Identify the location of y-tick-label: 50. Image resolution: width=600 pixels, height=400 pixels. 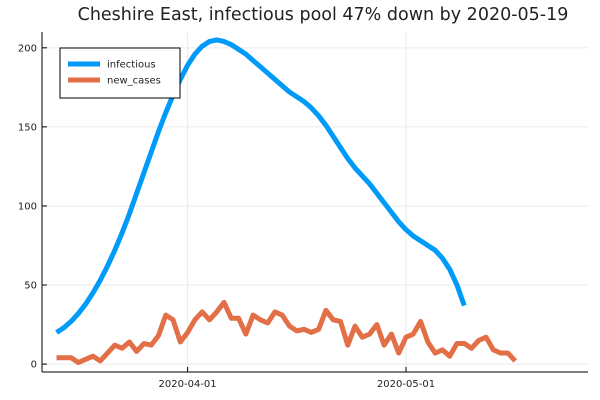
(30, 286).